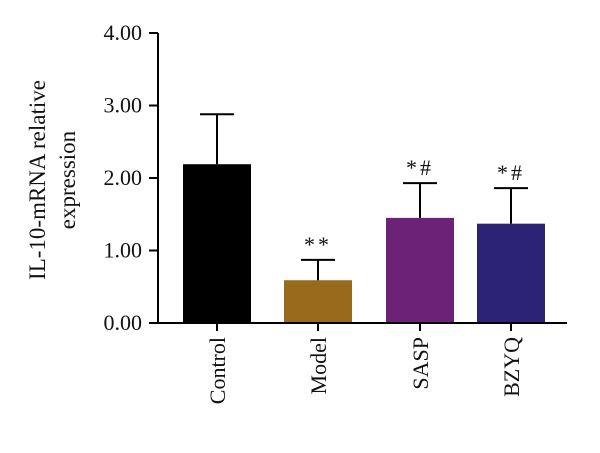  Describe the element at coordinates (414, 206) in the screenshot. I see `significance-annotations: ** *# *#` at that location.